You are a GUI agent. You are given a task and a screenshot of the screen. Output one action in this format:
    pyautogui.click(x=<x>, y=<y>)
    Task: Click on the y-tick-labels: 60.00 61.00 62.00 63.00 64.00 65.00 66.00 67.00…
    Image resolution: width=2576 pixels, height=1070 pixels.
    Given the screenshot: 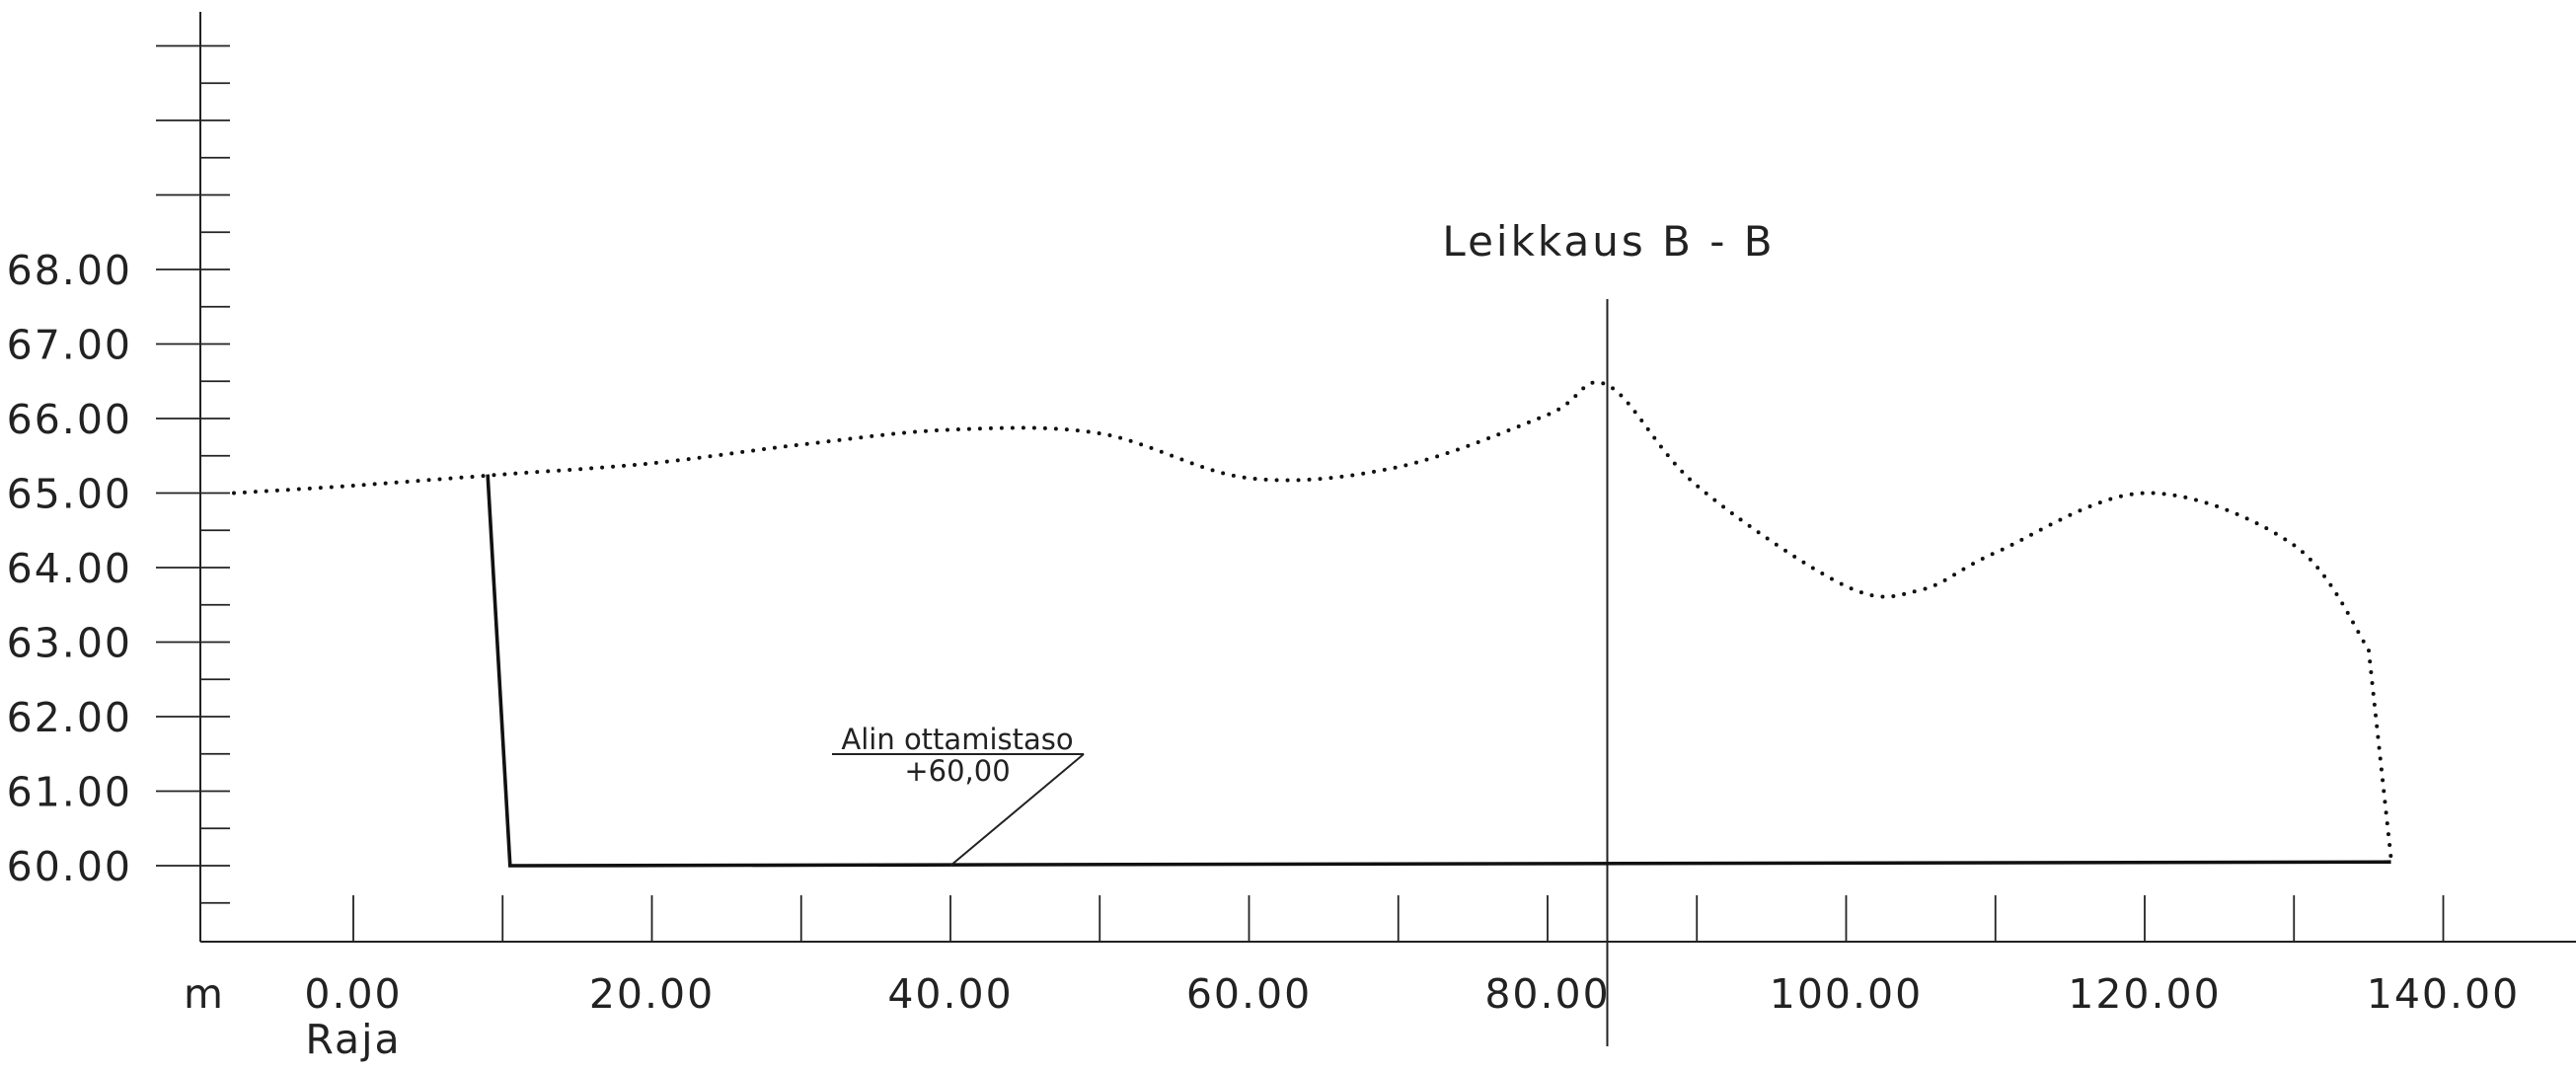 What is the action you would take?
    pyautogui.click(x=69, y=568)
    